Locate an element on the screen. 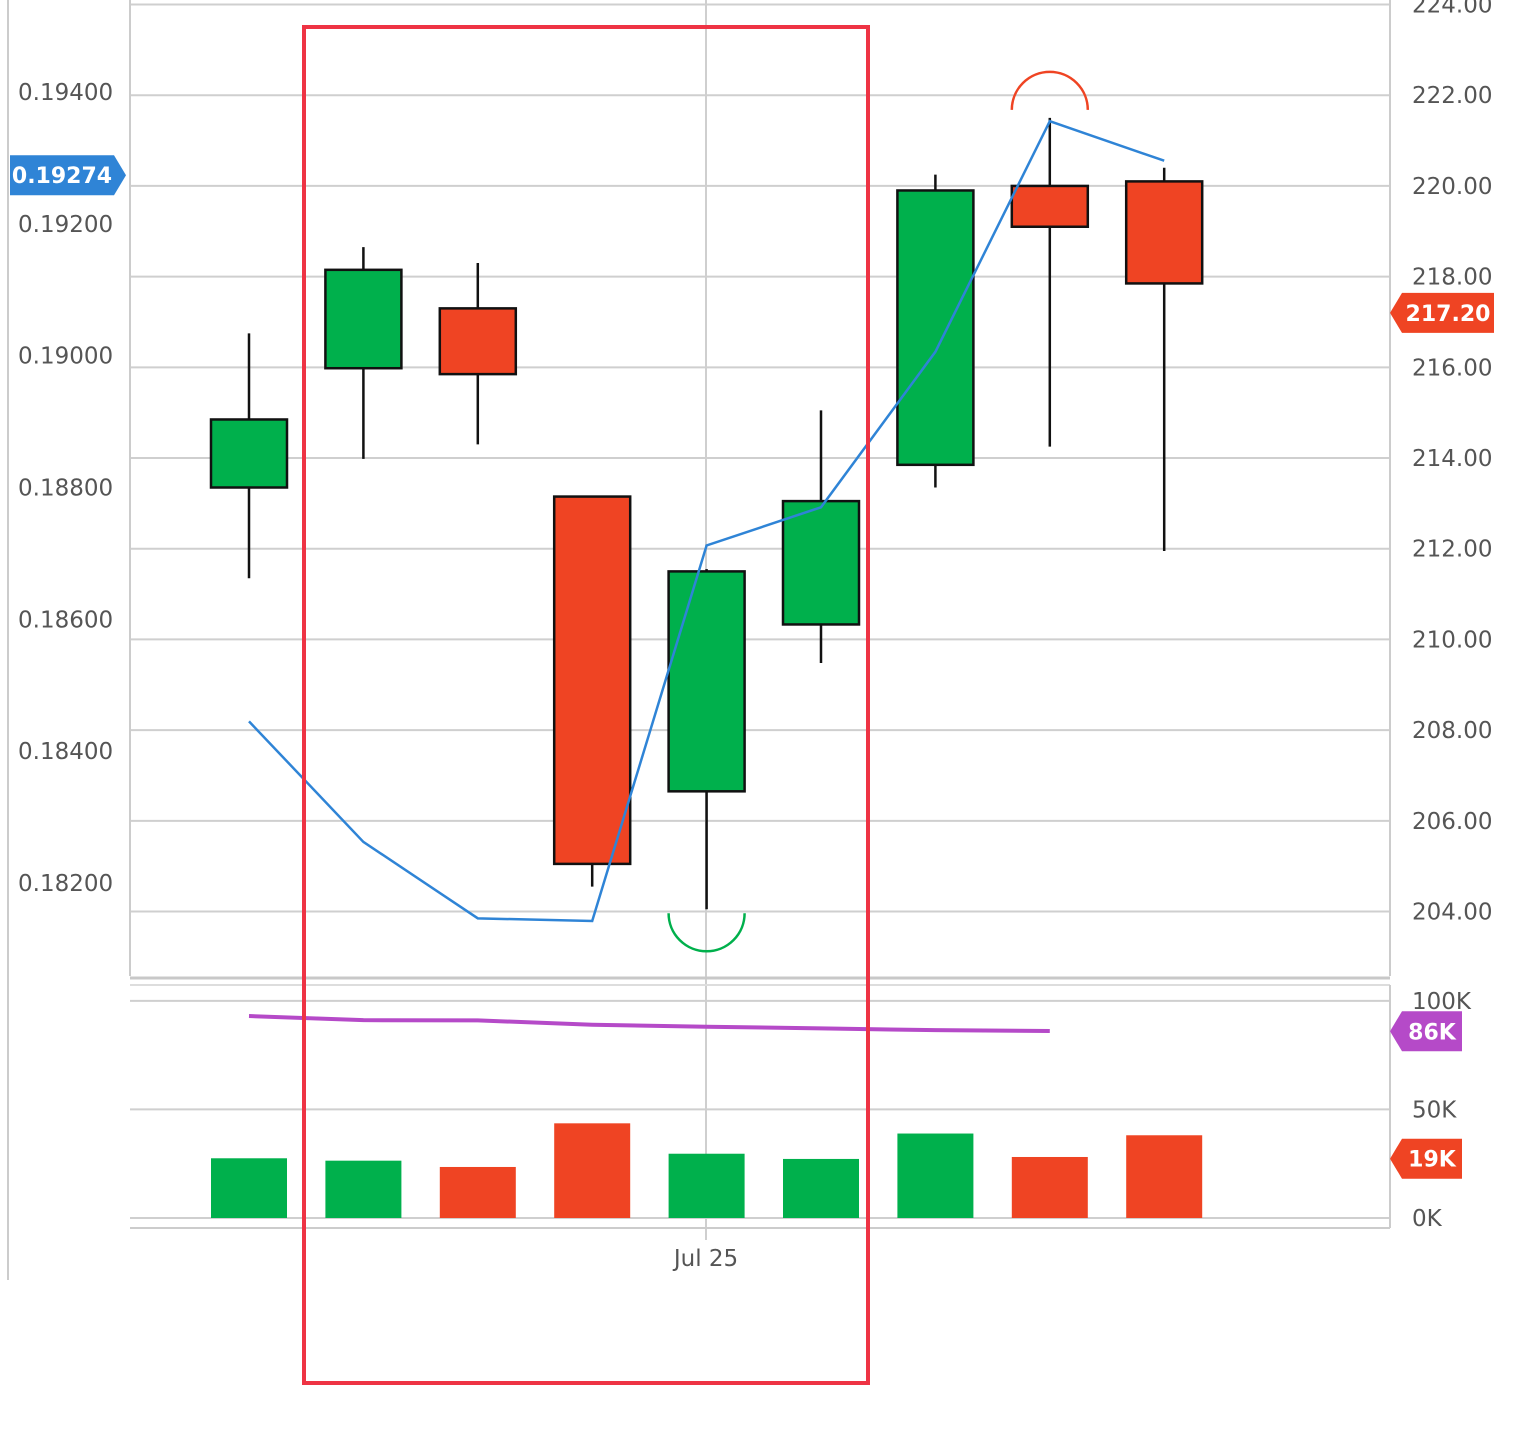 The height and width of the screenshot is (1441, 1516). volume-bars is located at coordinates (707, 1170).